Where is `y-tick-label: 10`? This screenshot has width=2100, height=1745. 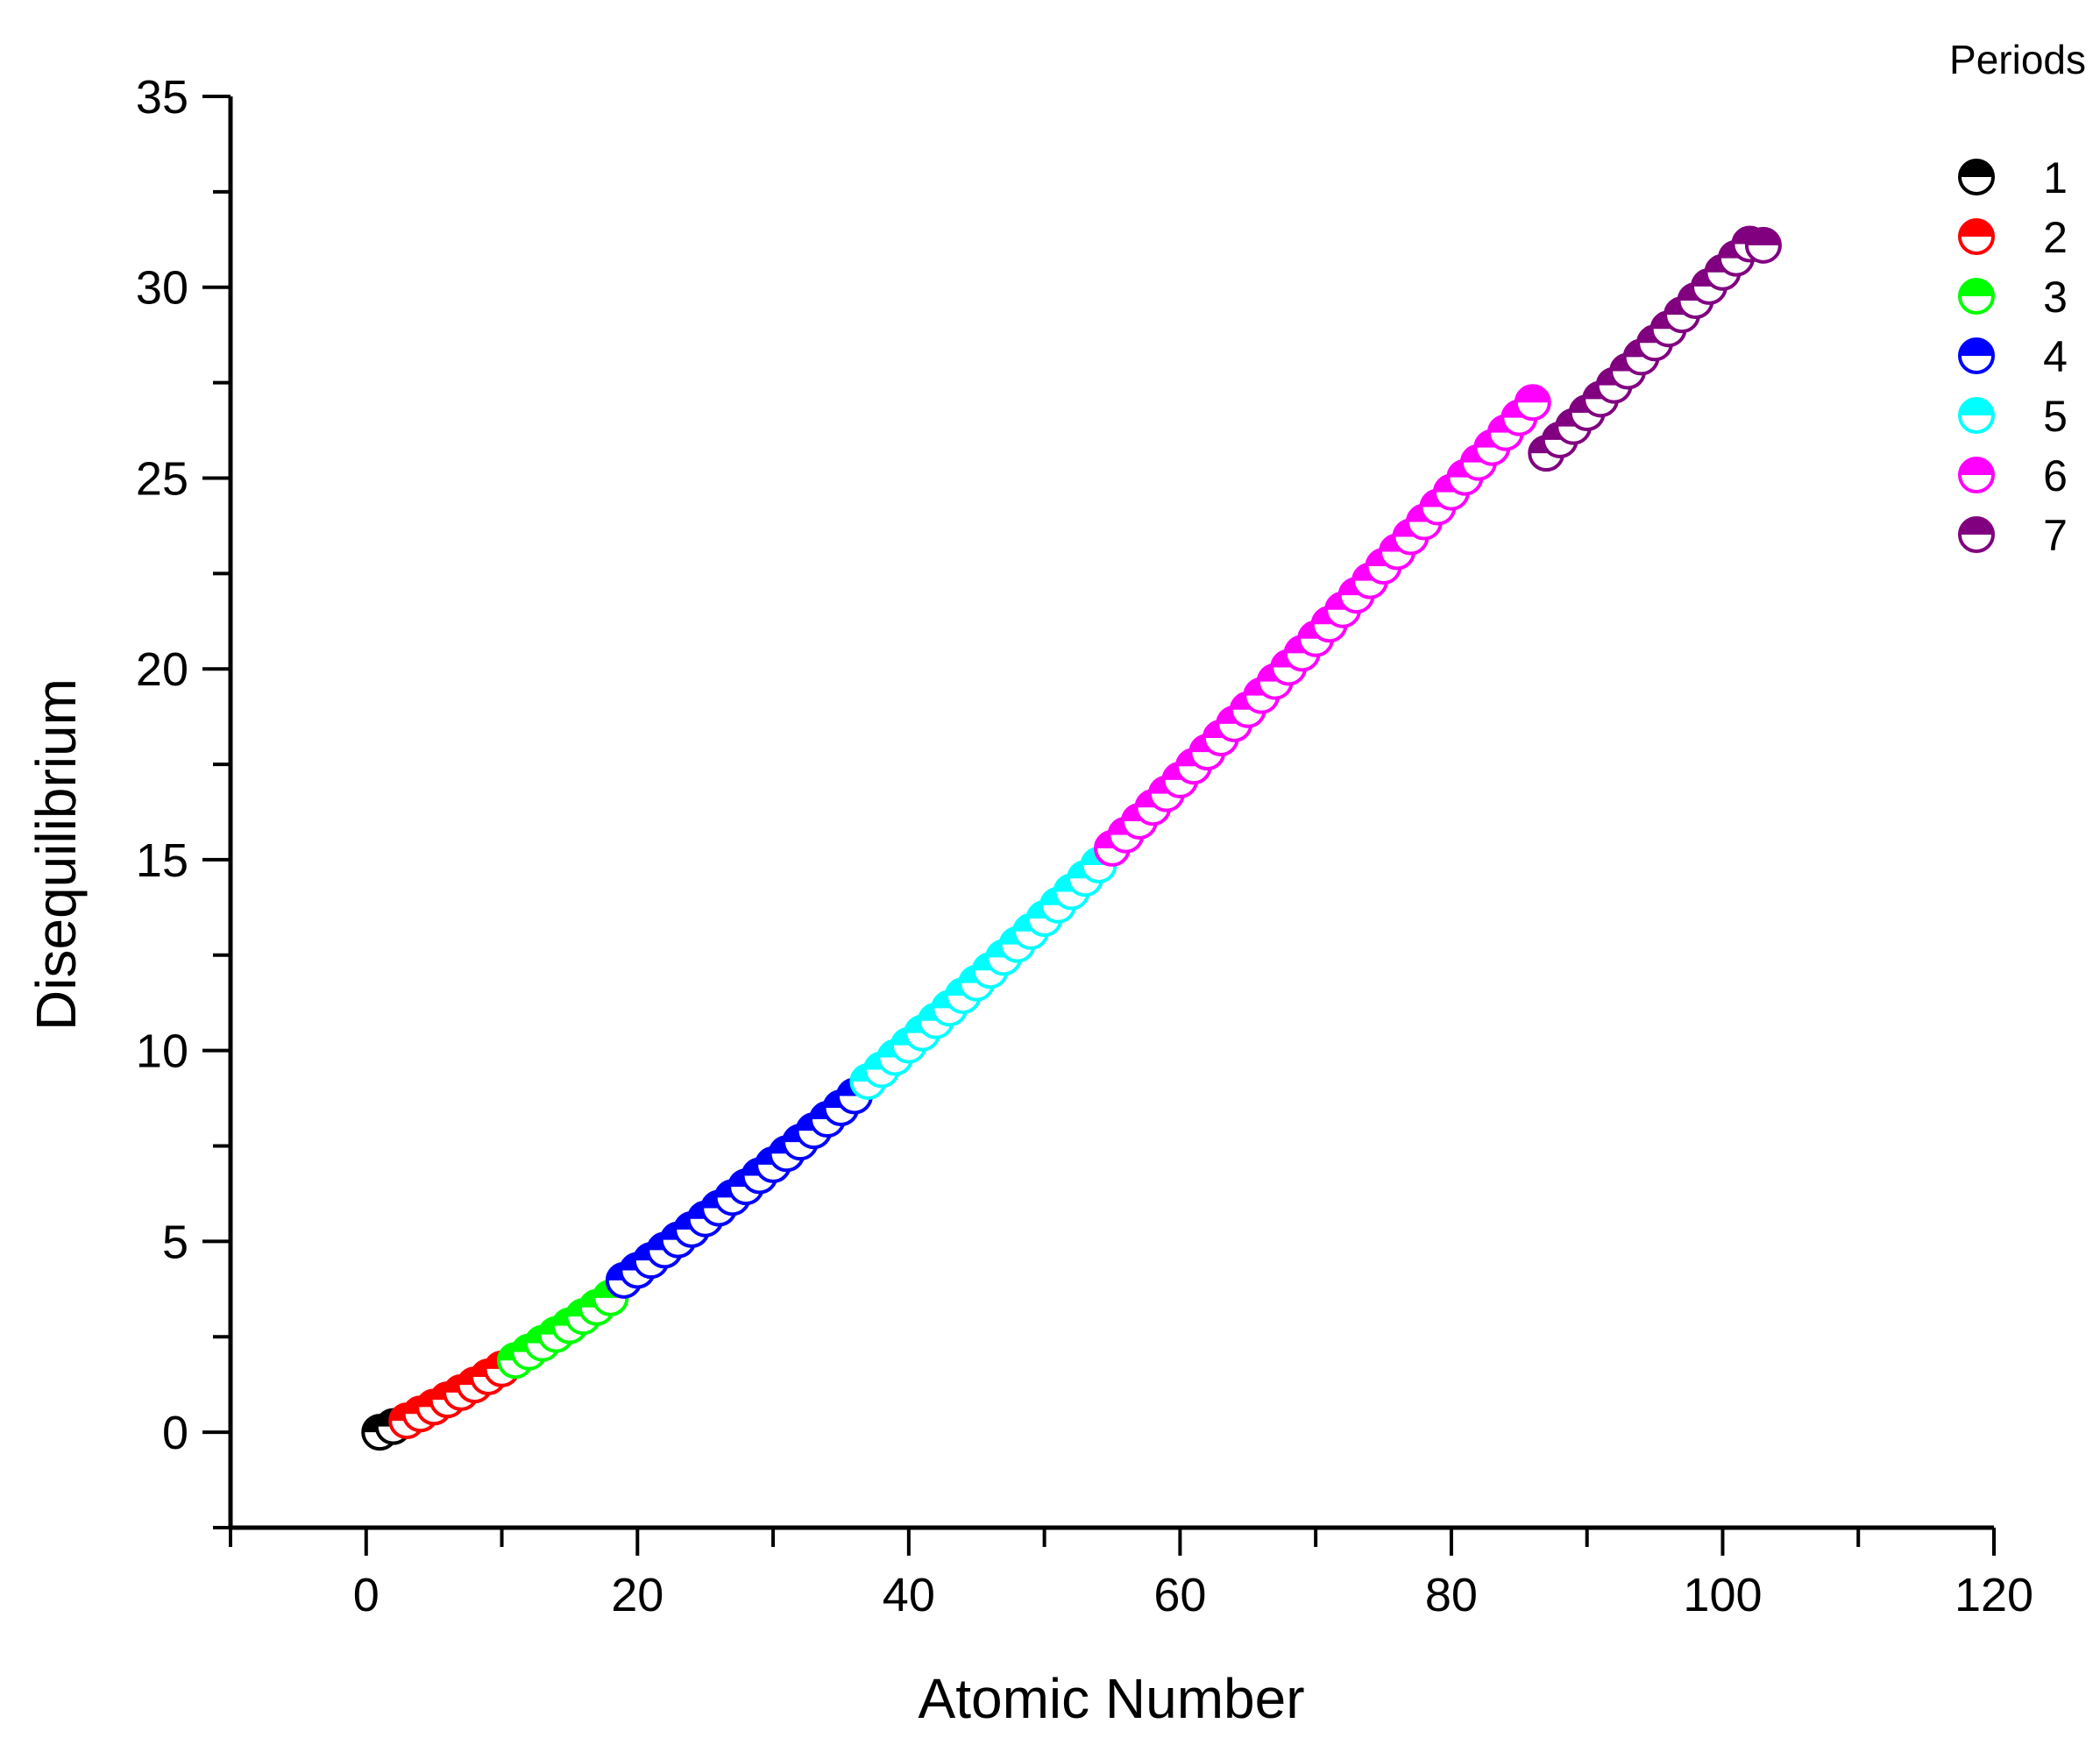
y-tick-label: 10 is located at coordinates (162, 1051).